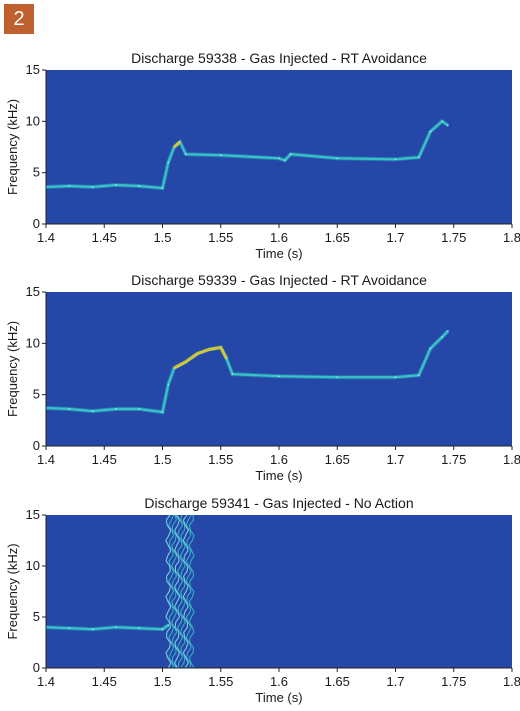 This screenshot has width=520, height=711. I want to click on broadband-burst, so click(180, 591).